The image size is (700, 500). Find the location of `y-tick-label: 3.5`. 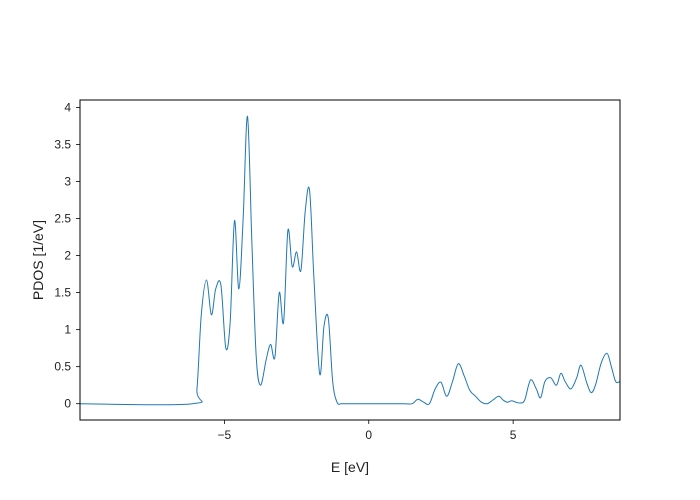

y-tick-label: 3.5 is located at coordinates (62, 144).